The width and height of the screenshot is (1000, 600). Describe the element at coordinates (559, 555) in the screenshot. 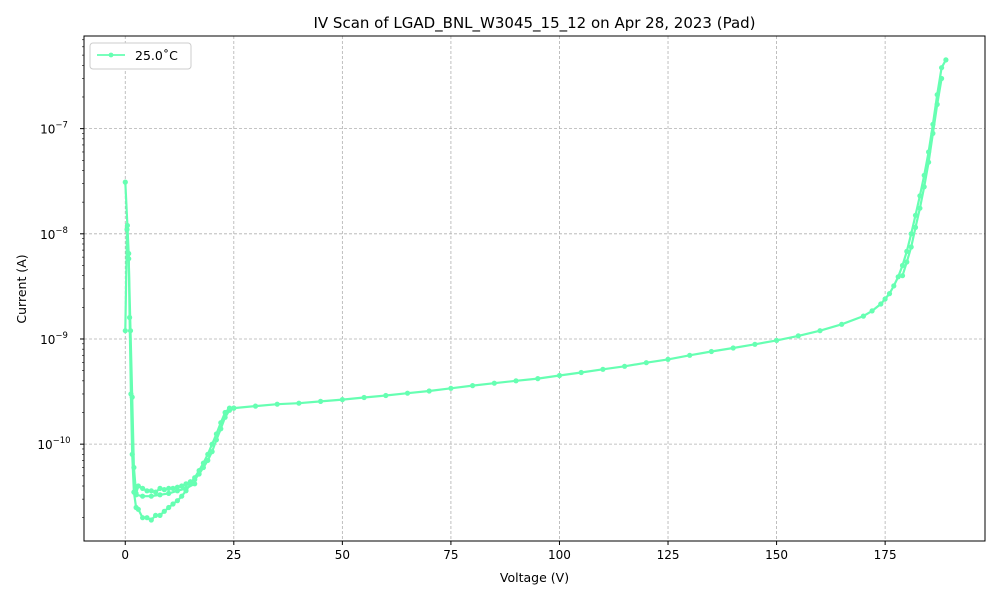

I see `x-tick-label: 100` at that location.